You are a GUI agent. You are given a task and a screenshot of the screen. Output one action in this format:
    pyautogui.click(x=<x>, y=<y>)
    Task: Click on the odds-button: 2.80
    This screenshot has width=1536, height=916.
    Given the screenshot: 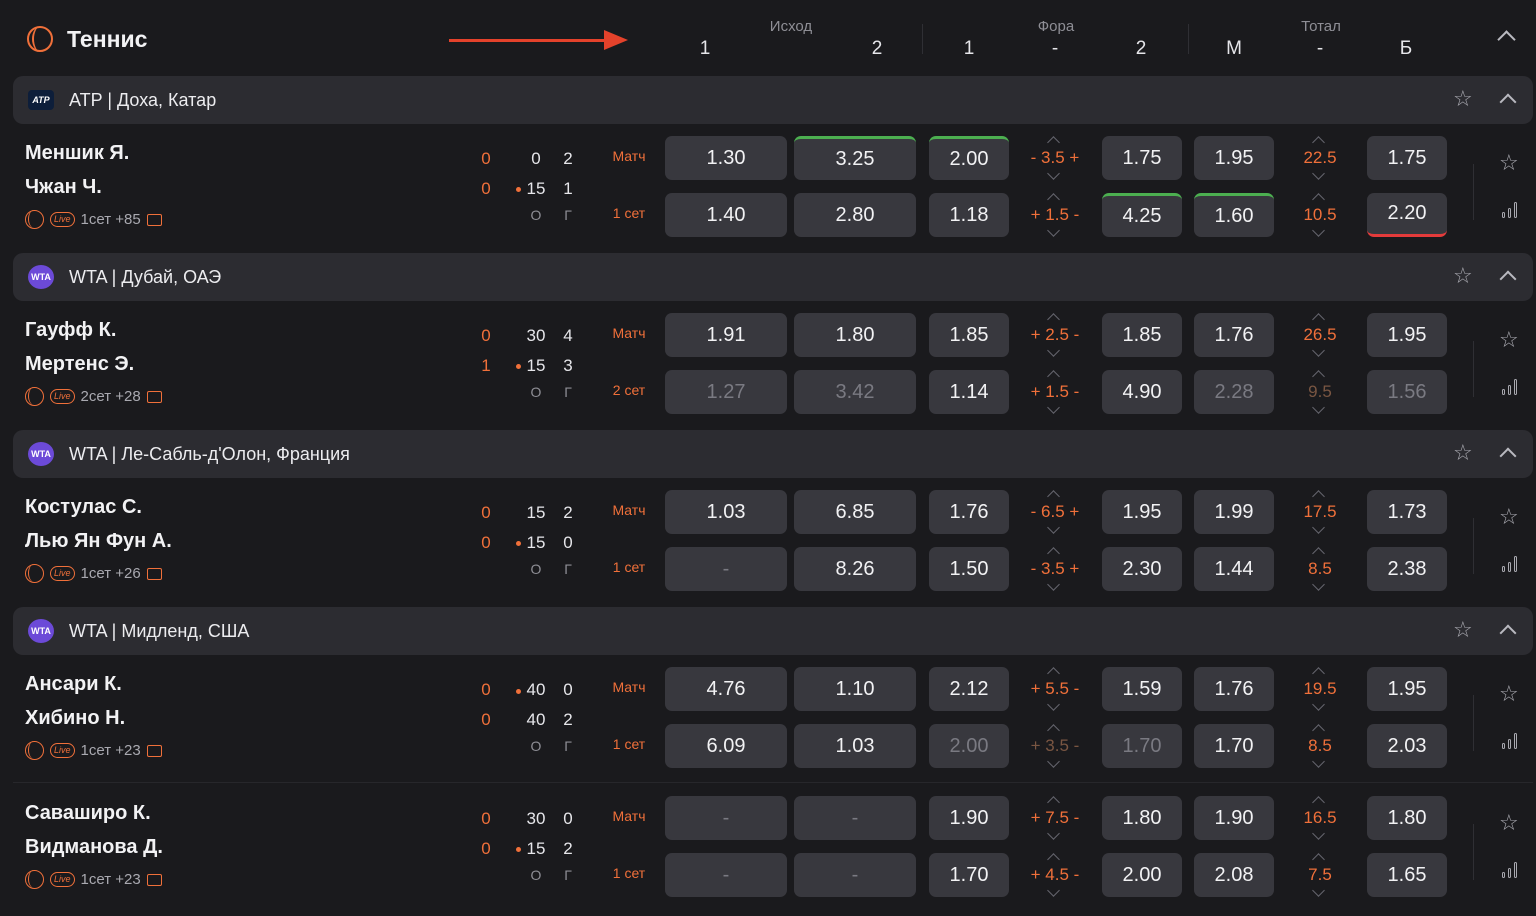 What is the action you would take?
    pyautogui.click(x=855, y=215)
    